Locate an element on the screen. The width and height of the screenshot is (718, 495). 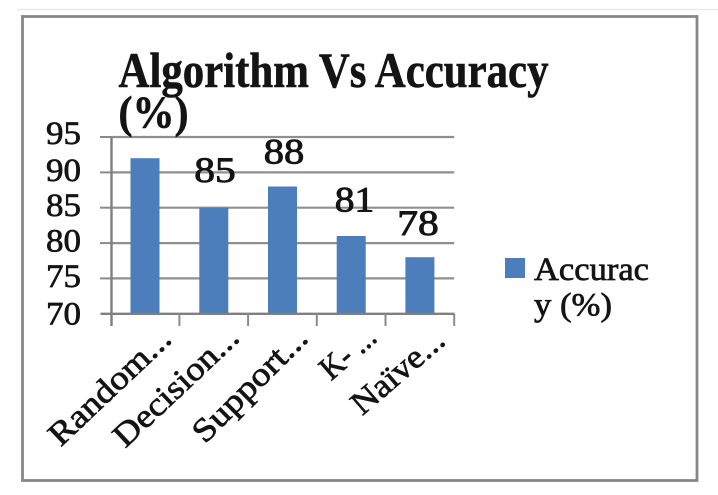
svg-text: 78 is located at coordinates (418, 223).